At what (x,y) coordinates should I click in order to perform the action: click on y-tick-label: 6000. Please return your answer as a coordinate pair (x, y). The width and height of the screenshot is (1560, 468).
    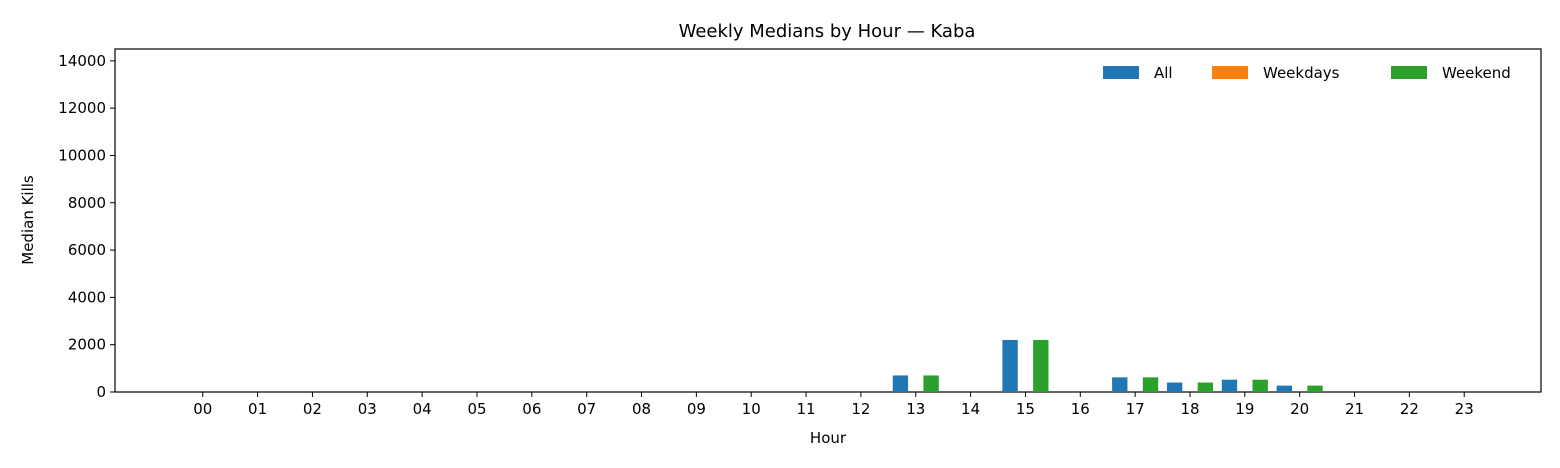
    Looking at the image, I should click on (87, 250).